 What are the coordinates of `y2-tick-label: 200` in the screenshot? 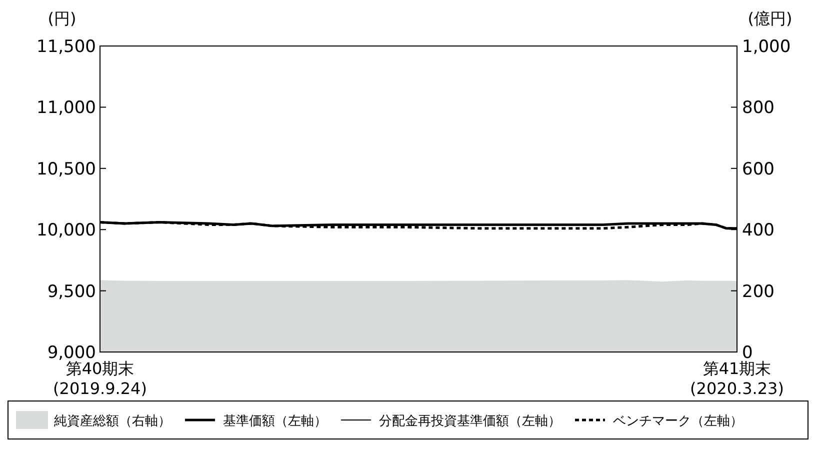 It's located at (758, 292).